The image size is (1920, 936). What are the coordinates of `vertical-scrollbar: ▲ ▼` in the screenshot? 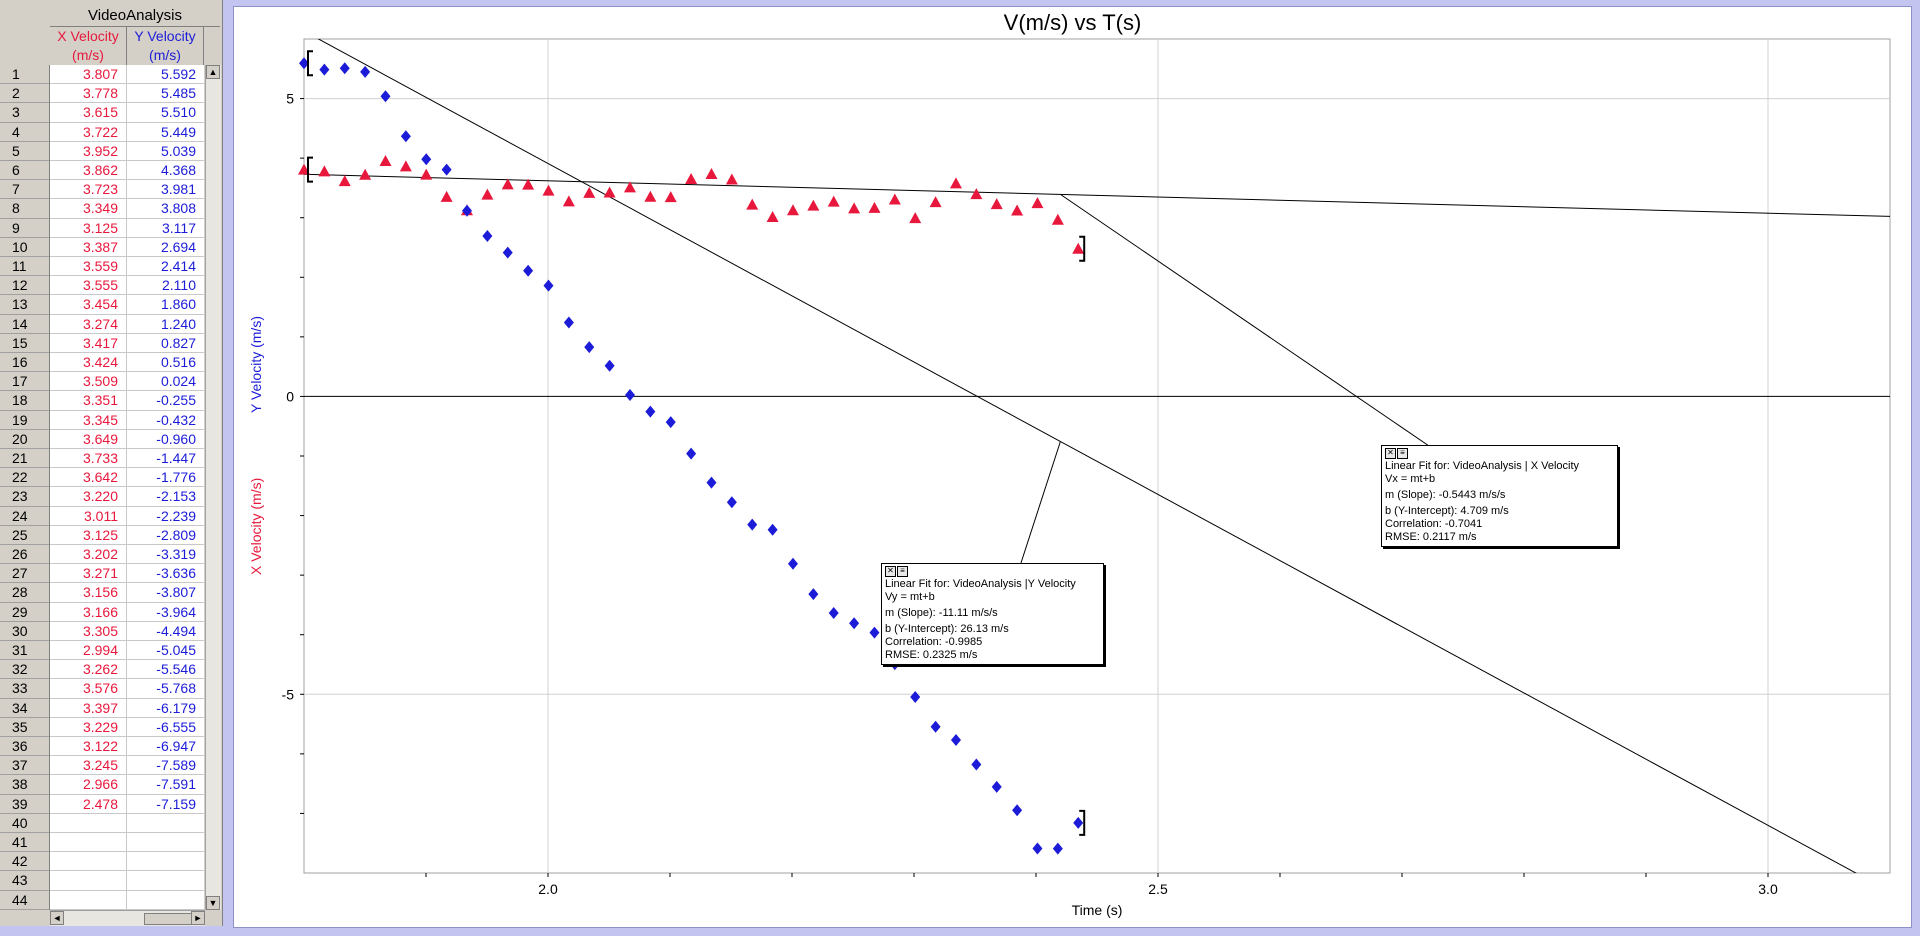 It's located at (213, 487).